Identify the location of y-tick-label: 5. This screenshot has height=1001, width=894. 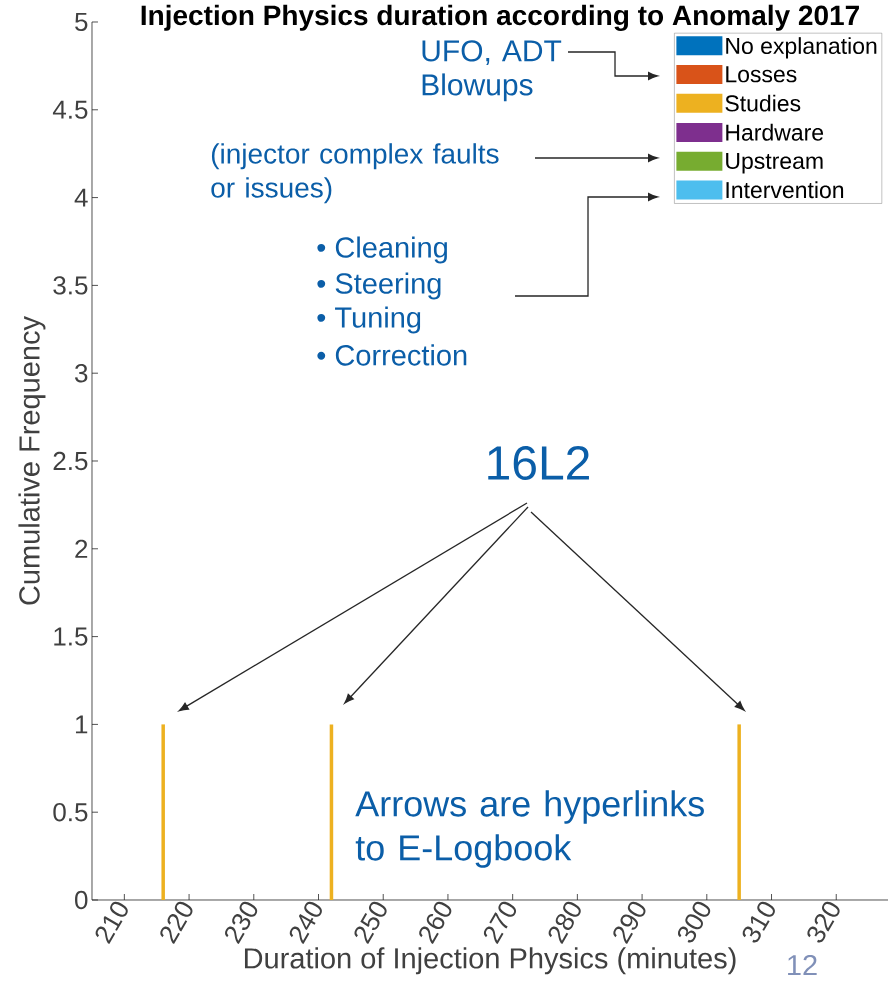
(81, 22).